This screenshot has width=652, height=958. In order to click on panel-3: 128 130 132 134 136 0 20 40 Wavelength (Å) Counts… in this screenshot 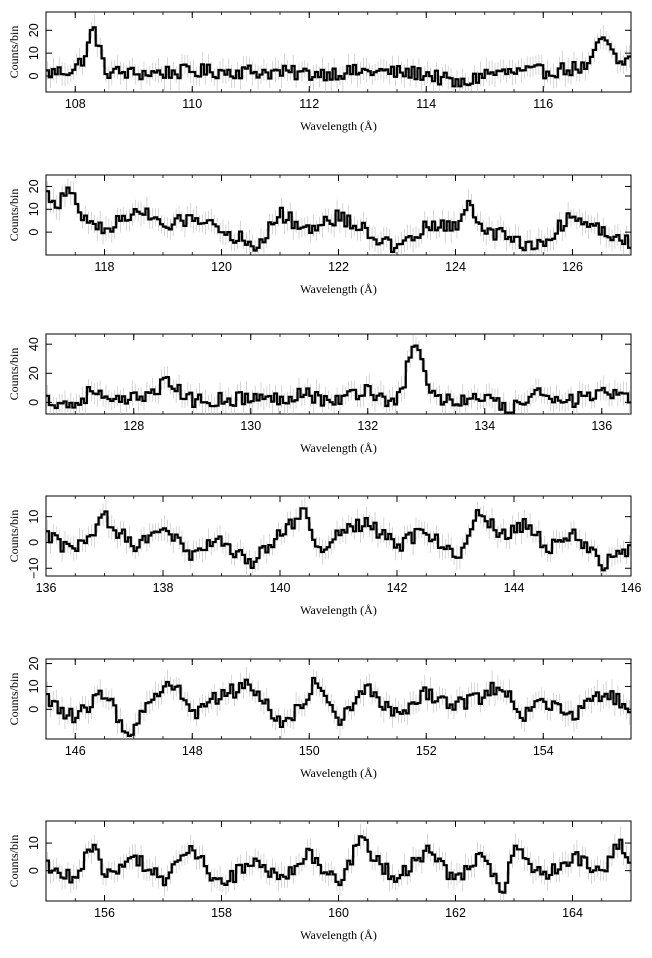, I will do `click(319, 394)`.